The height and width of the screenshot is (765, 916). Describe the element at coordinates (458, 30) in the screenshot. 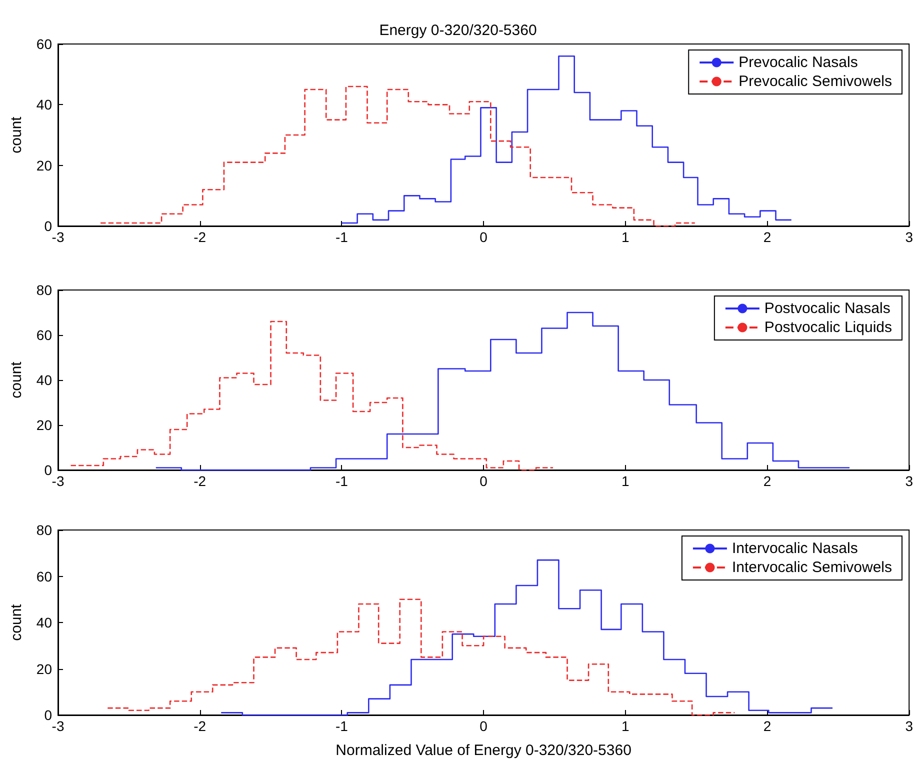

I see `chart-title: Energy 0-320/320-5360` at that location.